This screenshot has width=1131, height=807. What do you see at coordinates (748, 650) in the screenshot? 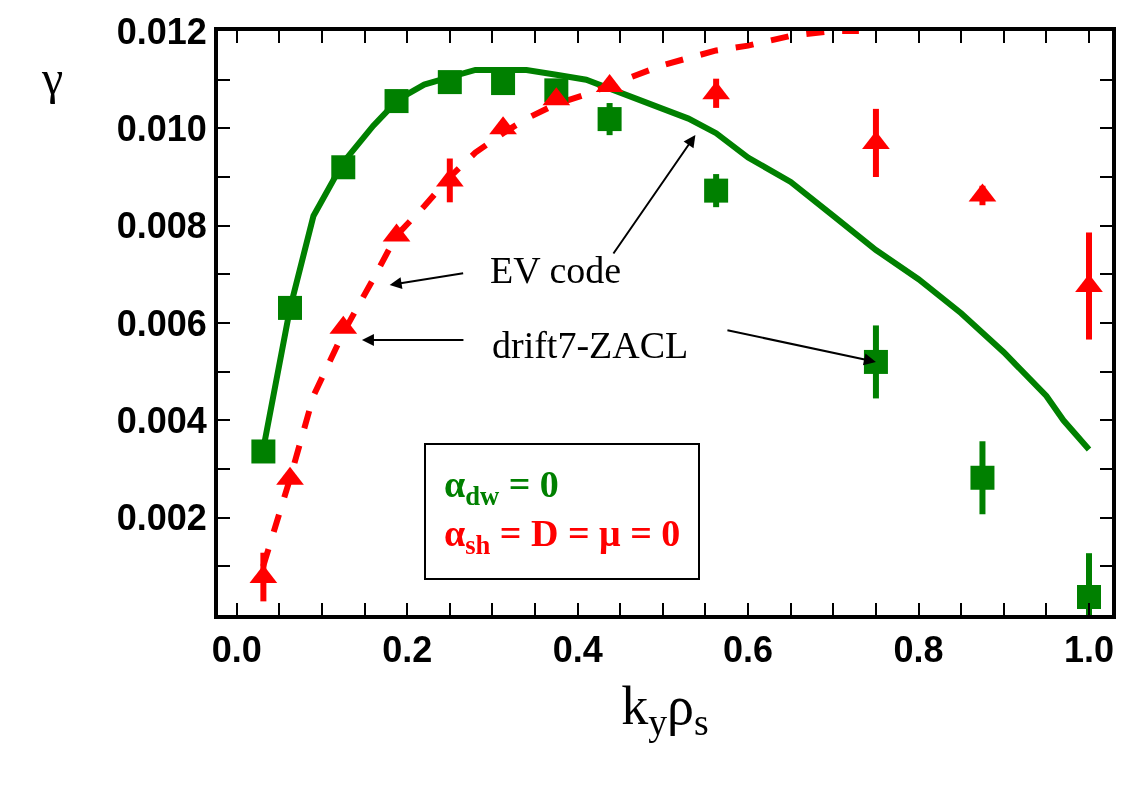
I see `x-tick-label: 0.6` at bounding box center [748, 650].